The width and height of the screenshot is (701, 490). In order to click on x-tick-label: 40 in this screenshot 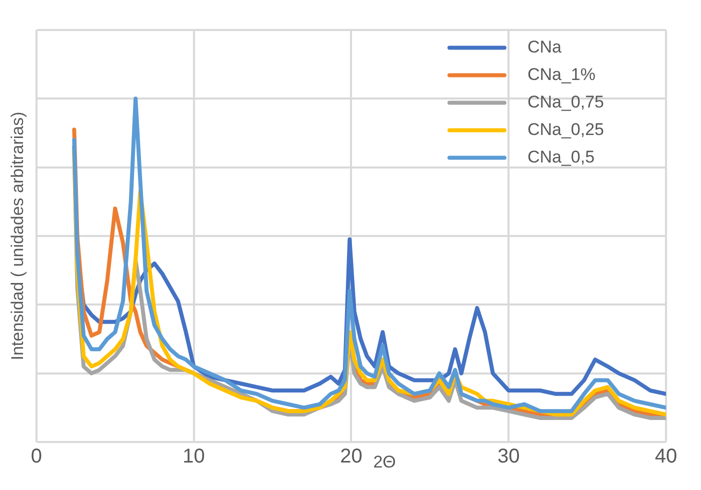, I will do `click(666, 457)`.